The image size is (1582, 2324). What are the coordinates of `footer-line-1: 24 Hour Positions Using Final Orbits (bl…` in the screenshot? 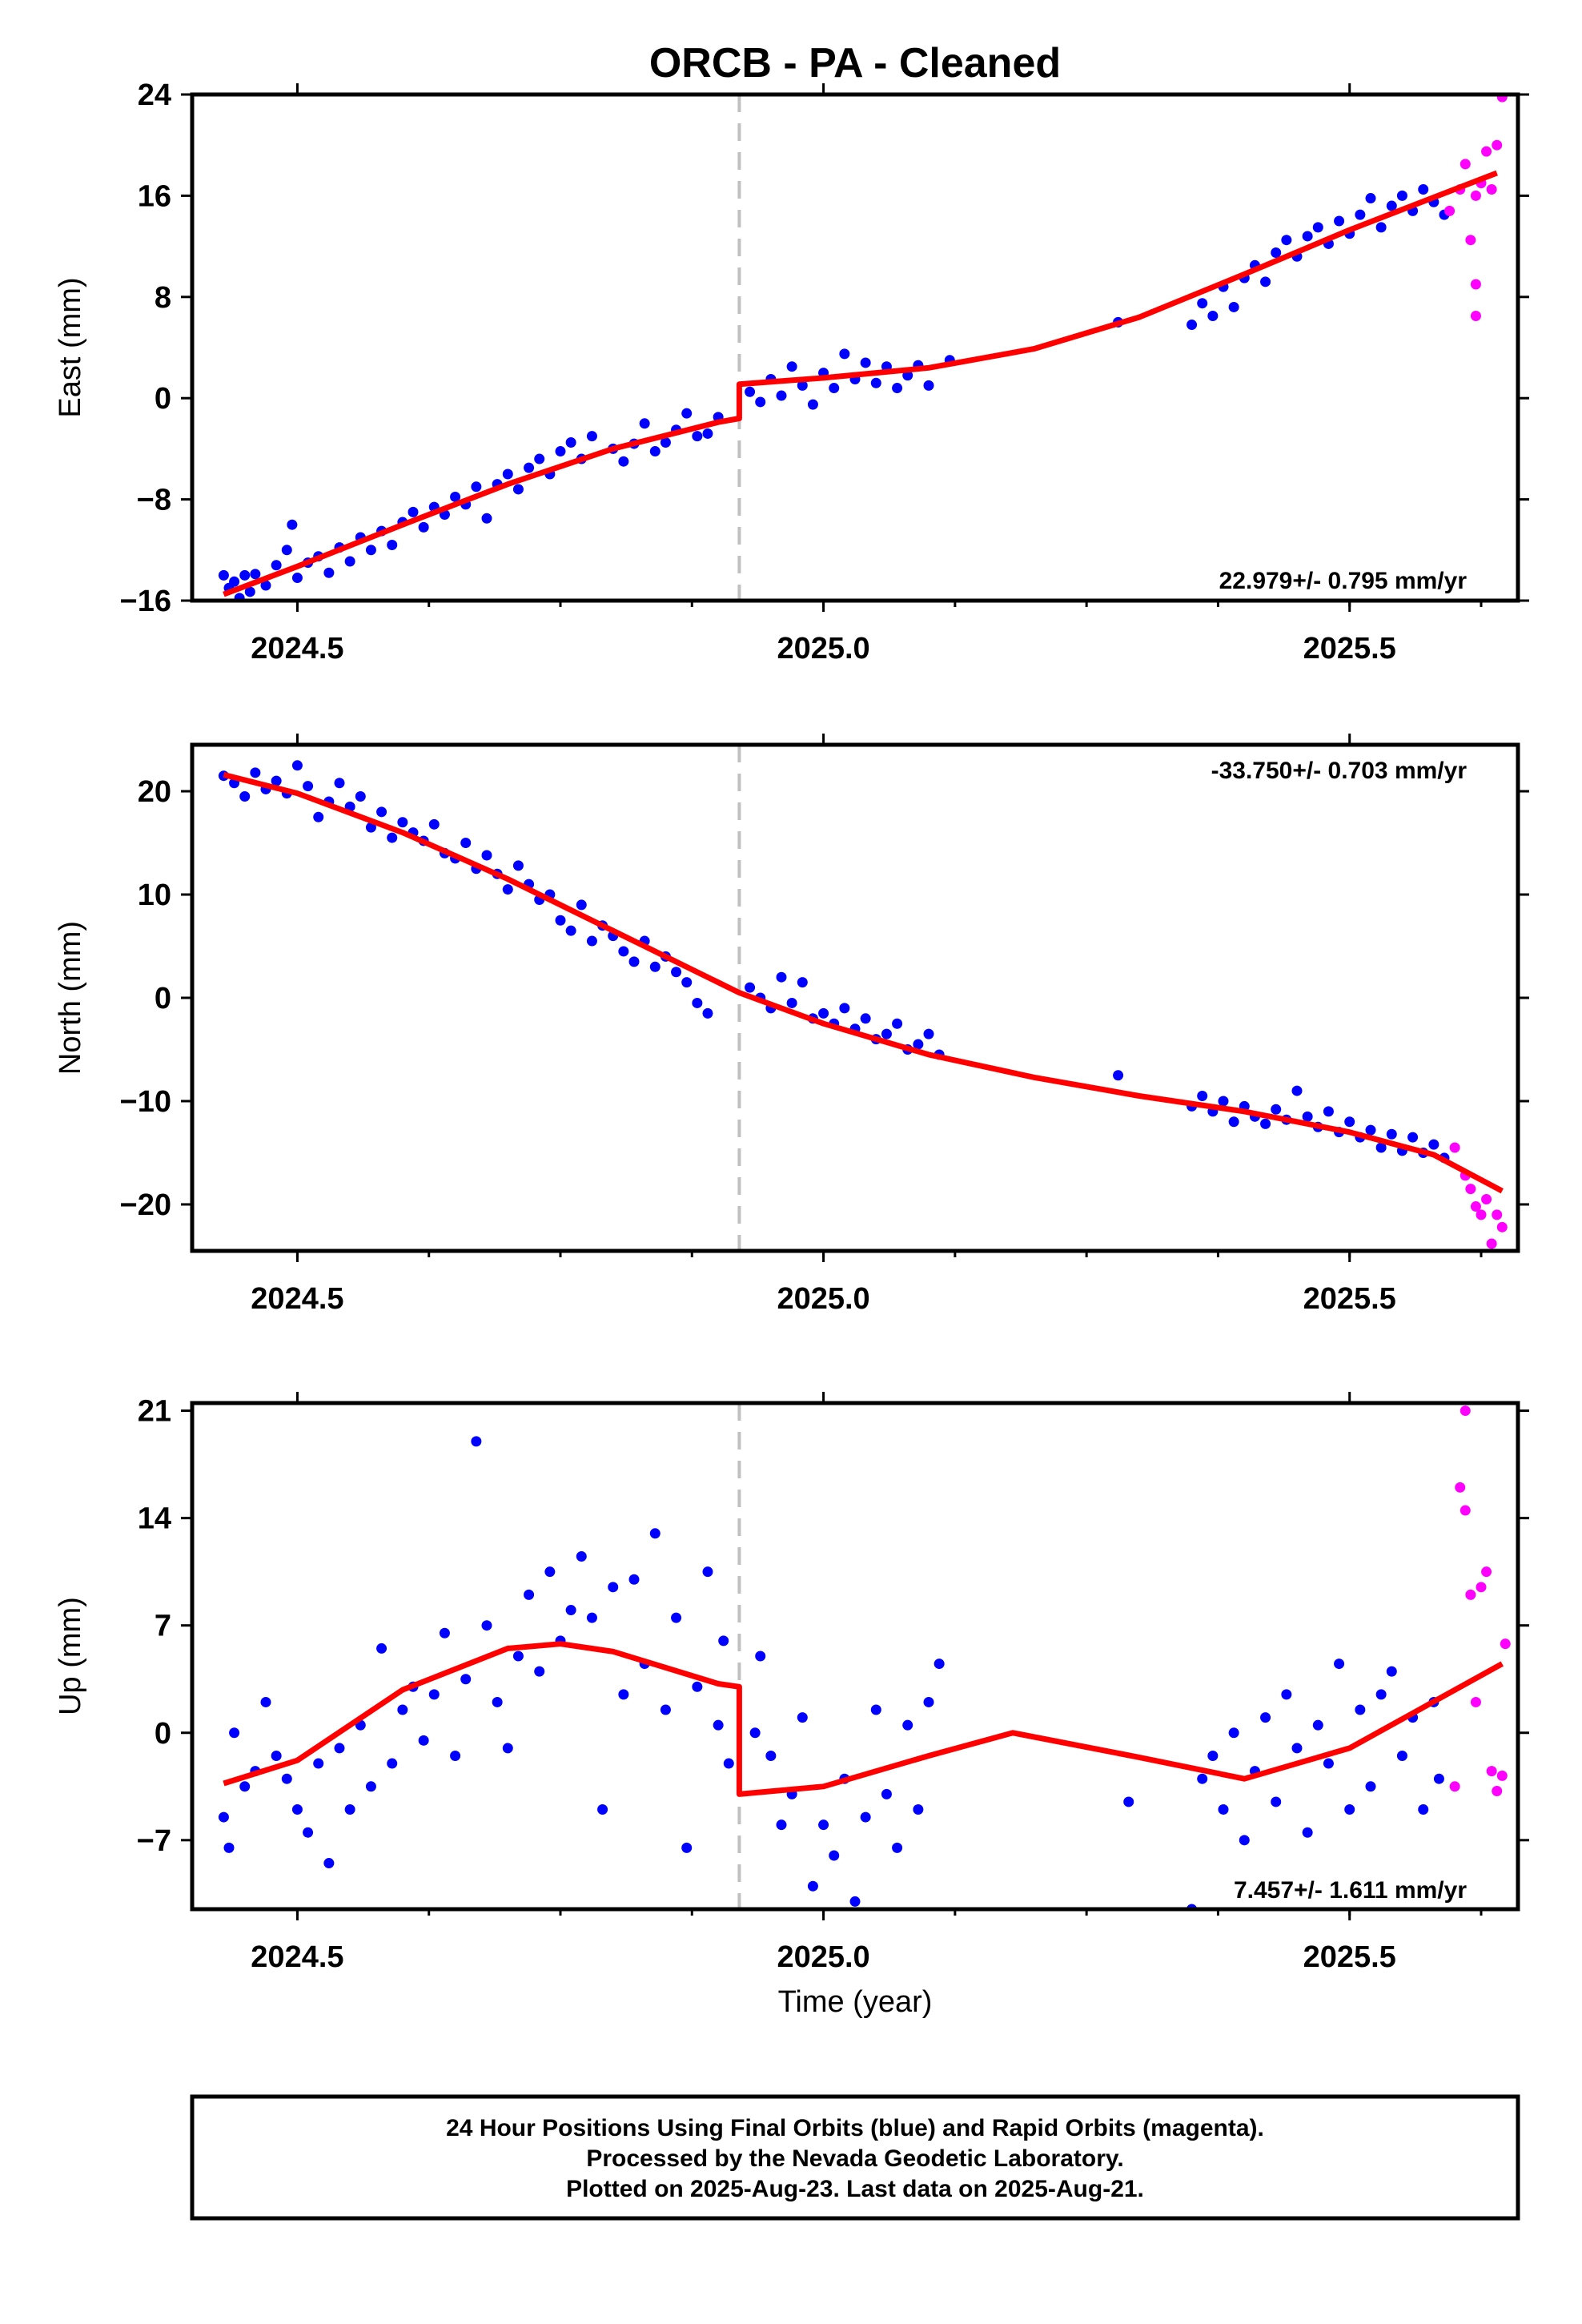 It's located at (855, 2128).